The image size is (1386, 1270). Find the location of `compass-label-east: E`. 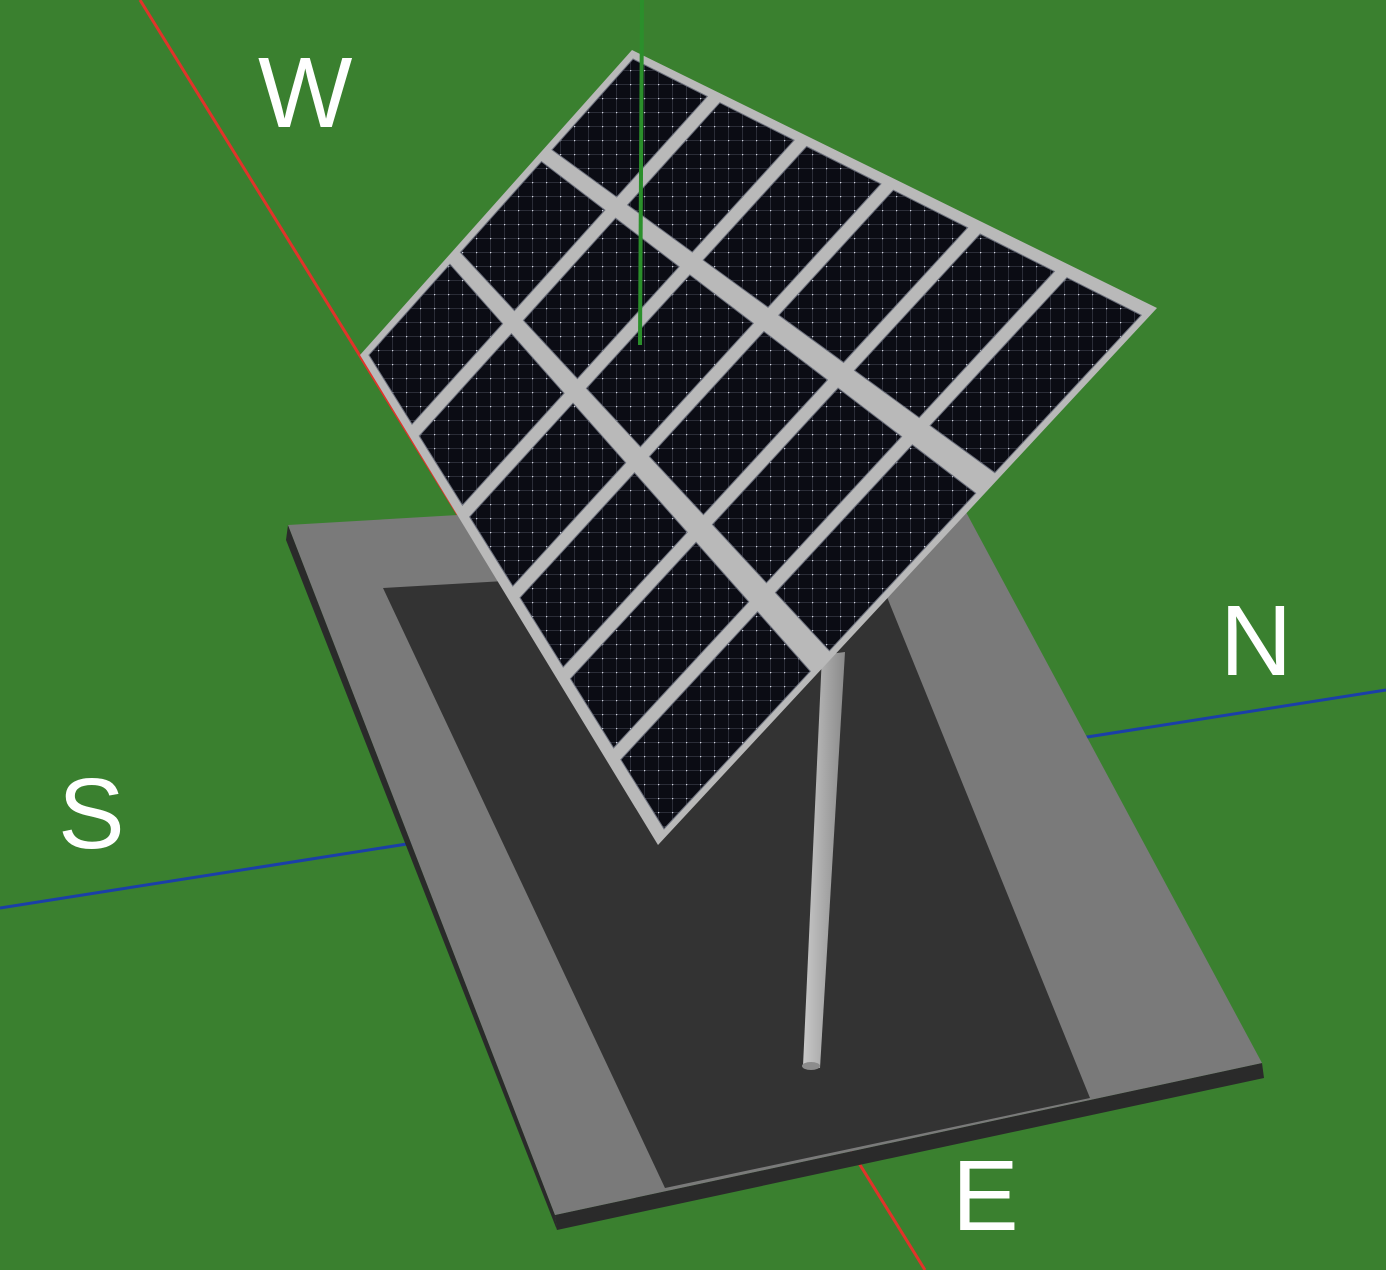

compass-label-east: E is located at coordinates (985, 1196).